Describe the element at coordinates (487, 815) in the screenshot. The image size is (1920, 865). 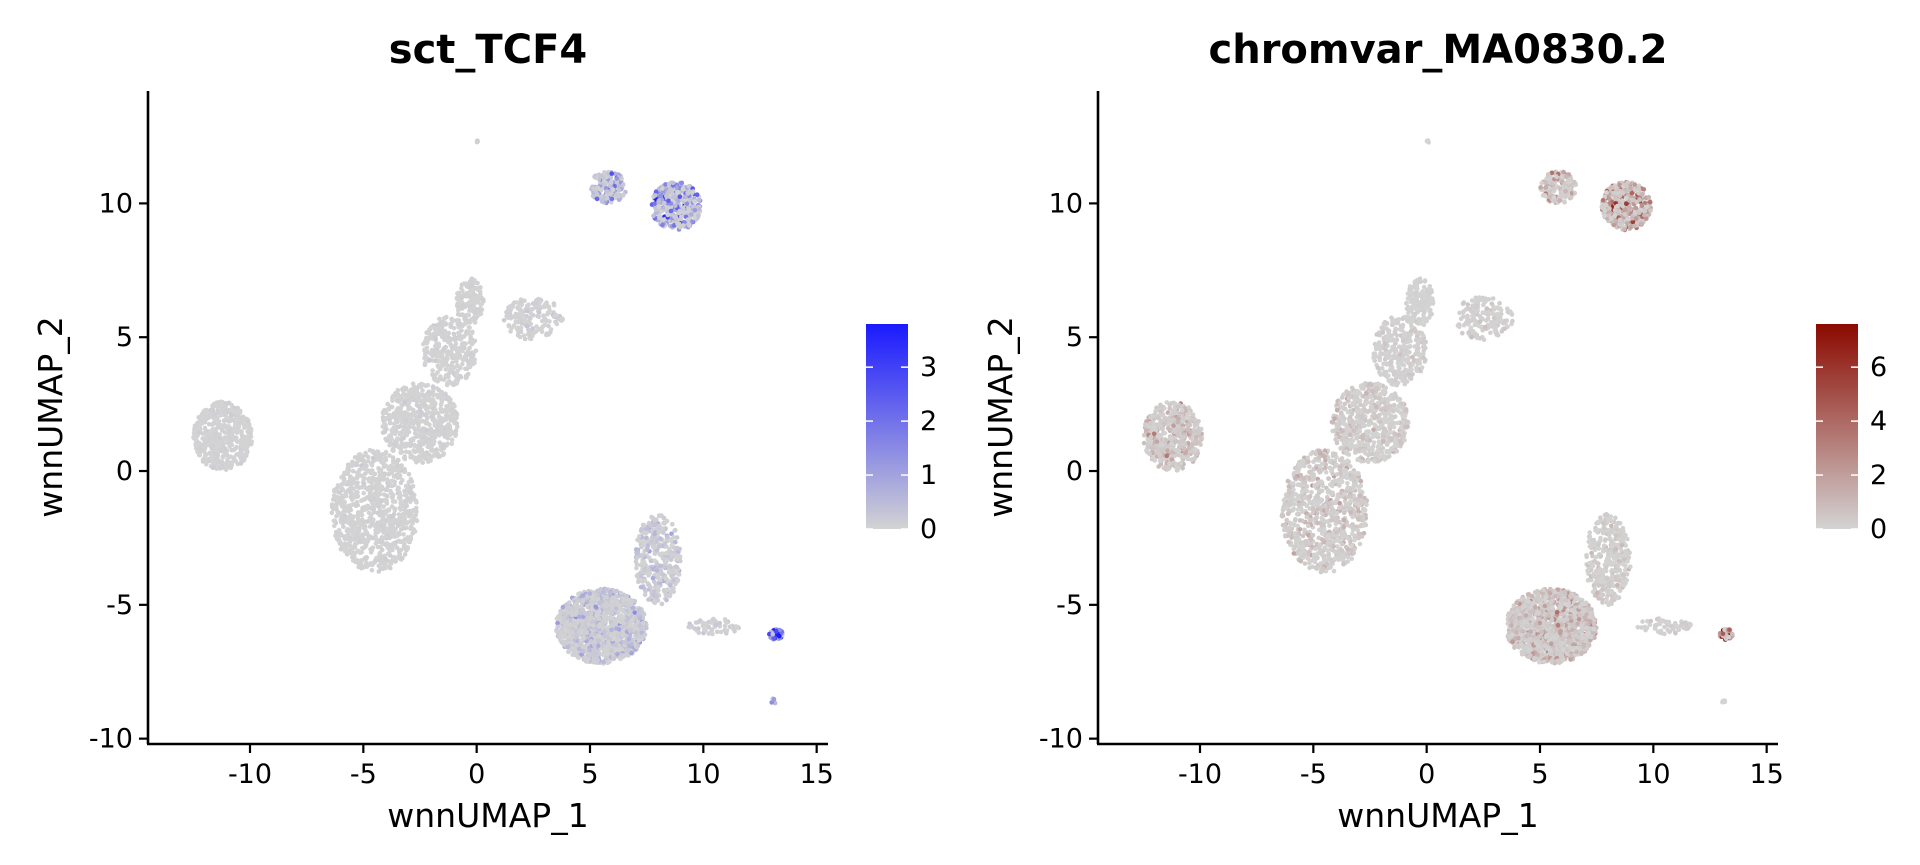
I see `x-axis-label: wnnUMAP_1` at that location.